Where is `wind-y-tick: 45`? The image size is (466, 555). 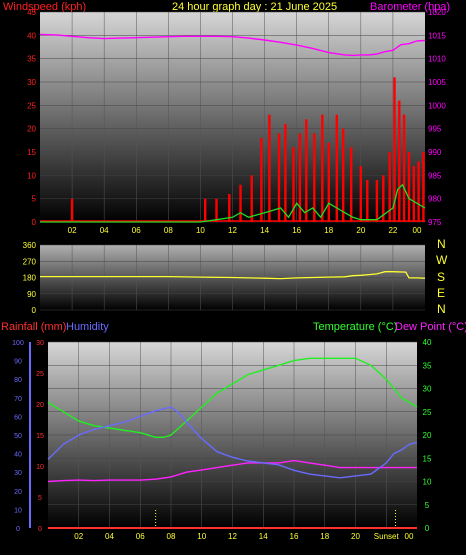
wind-y-tick: 45 is located at coordinates (31, 12).